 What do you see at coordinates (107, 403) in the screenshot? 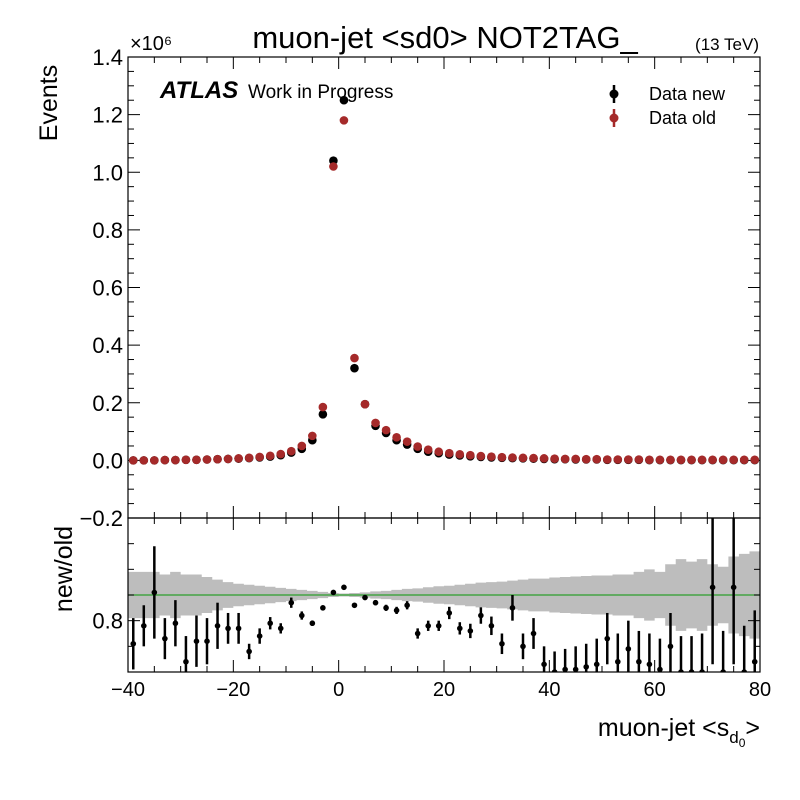
I see `main-ytick-label: 0.2` at bounding box center [107, 403].